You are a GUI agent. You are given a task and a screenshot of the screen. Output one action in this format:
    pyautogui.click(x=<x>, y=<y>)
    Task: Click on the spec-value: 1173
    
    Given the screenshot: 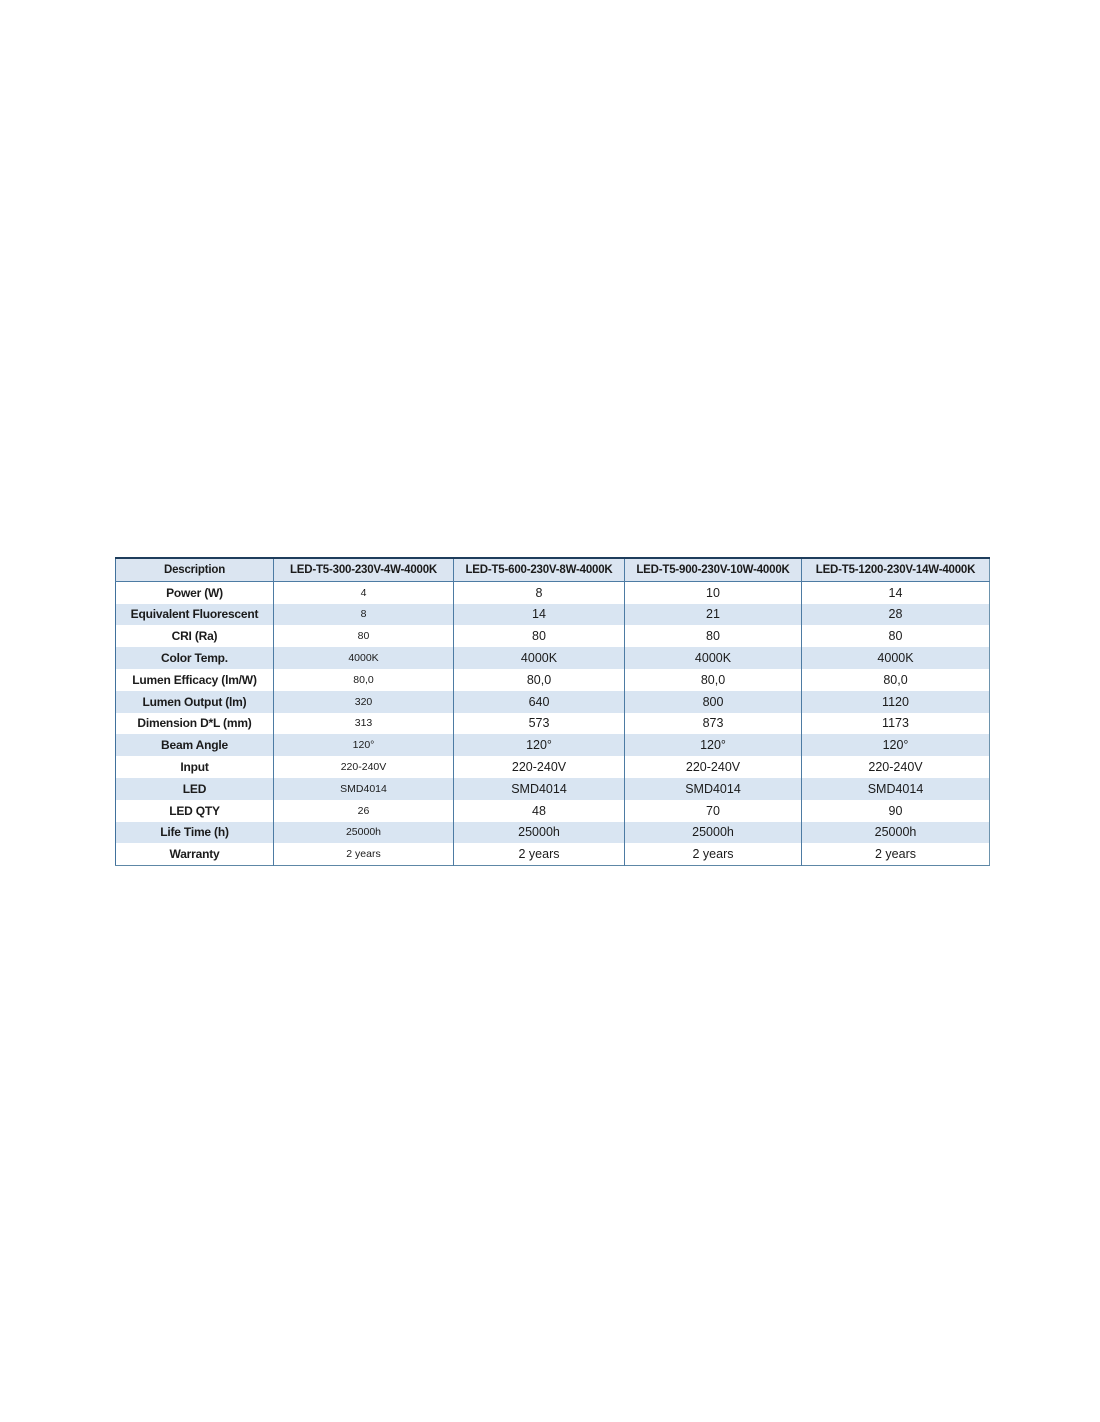 What is the action you would take?
    pyautogui.click(x=895, y=723)
    